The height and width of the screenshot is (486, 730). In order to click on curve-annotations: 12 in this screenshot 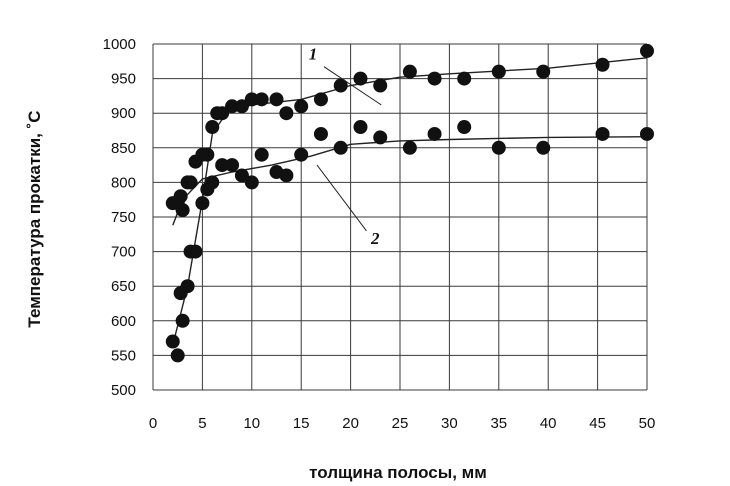, I will do `click(345, 146)`.